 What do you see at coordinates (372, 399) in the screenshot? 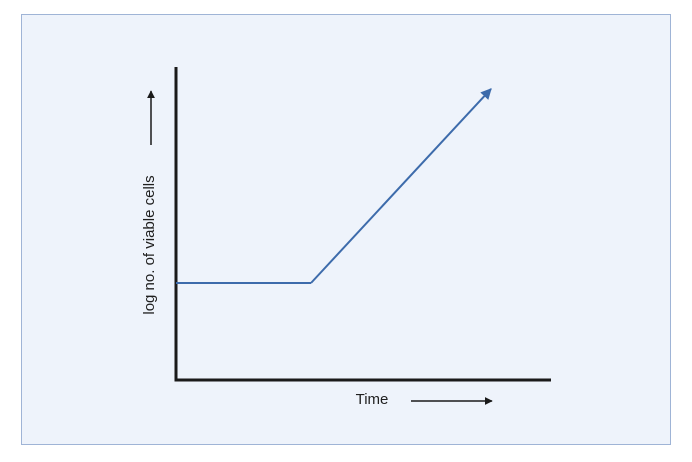
I see `x-axis-label: Time` at bounding box center [372, 399].